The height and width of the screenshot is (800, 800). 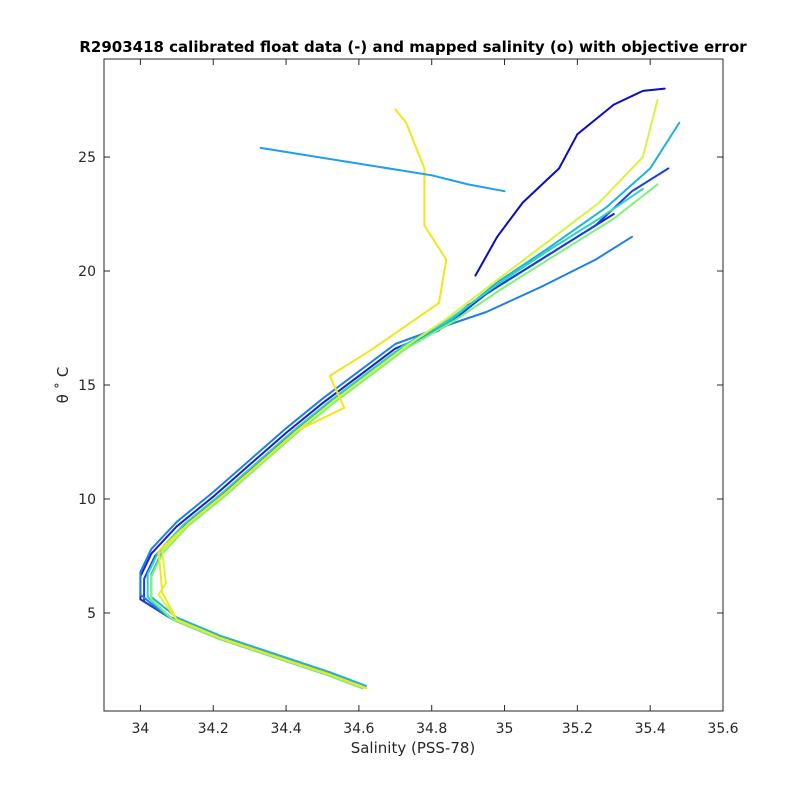 I want to click on x-tick-label: 35.6, so click(x=722, y=729).